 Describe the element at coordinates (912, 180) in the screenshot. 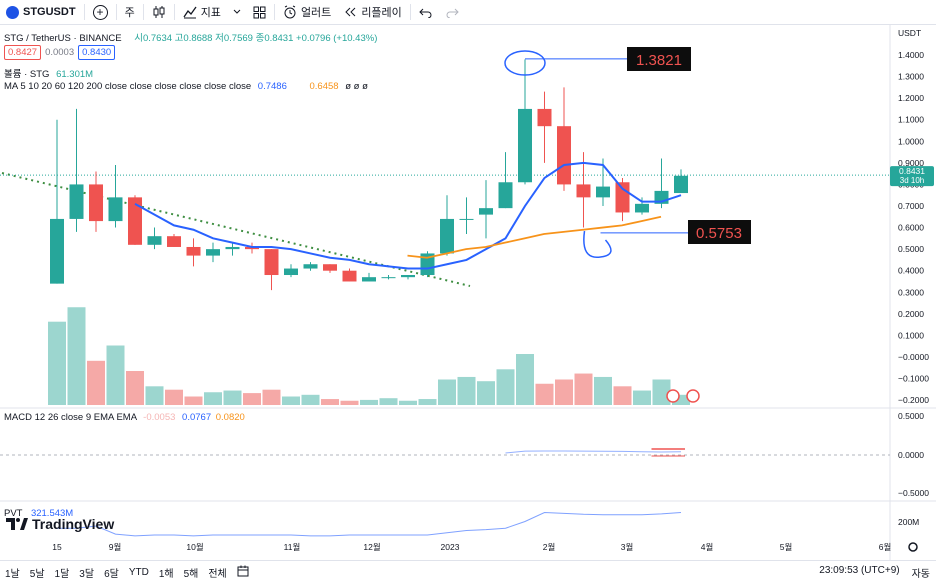

I see `countdown-label: 3d 10h` at that location.